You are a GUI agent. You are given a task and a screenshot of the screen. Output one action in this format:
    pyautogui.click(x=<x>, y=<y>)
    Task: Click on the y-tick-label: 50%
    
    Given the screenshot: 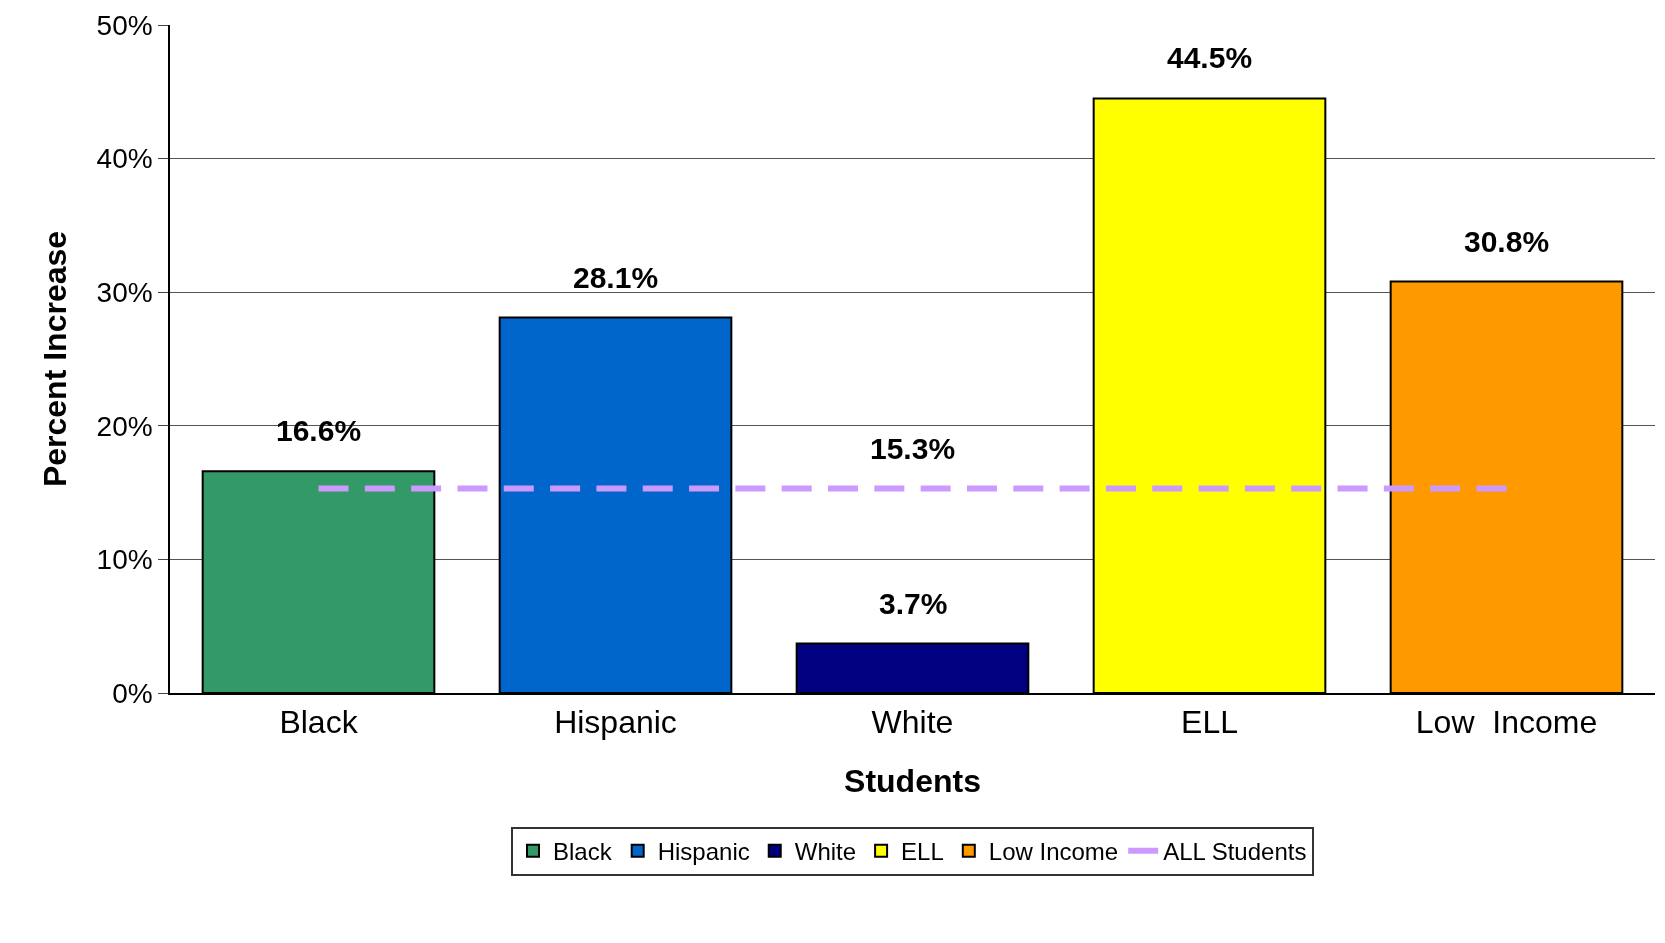 What is the action you would take?
    pyautogui.click(x=124, y=25)
    